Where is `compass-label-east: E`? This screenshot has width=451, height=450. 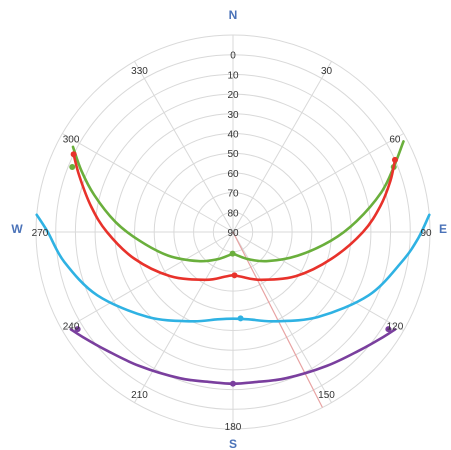 compass-label-east: E is located at coordinates (443, 229).